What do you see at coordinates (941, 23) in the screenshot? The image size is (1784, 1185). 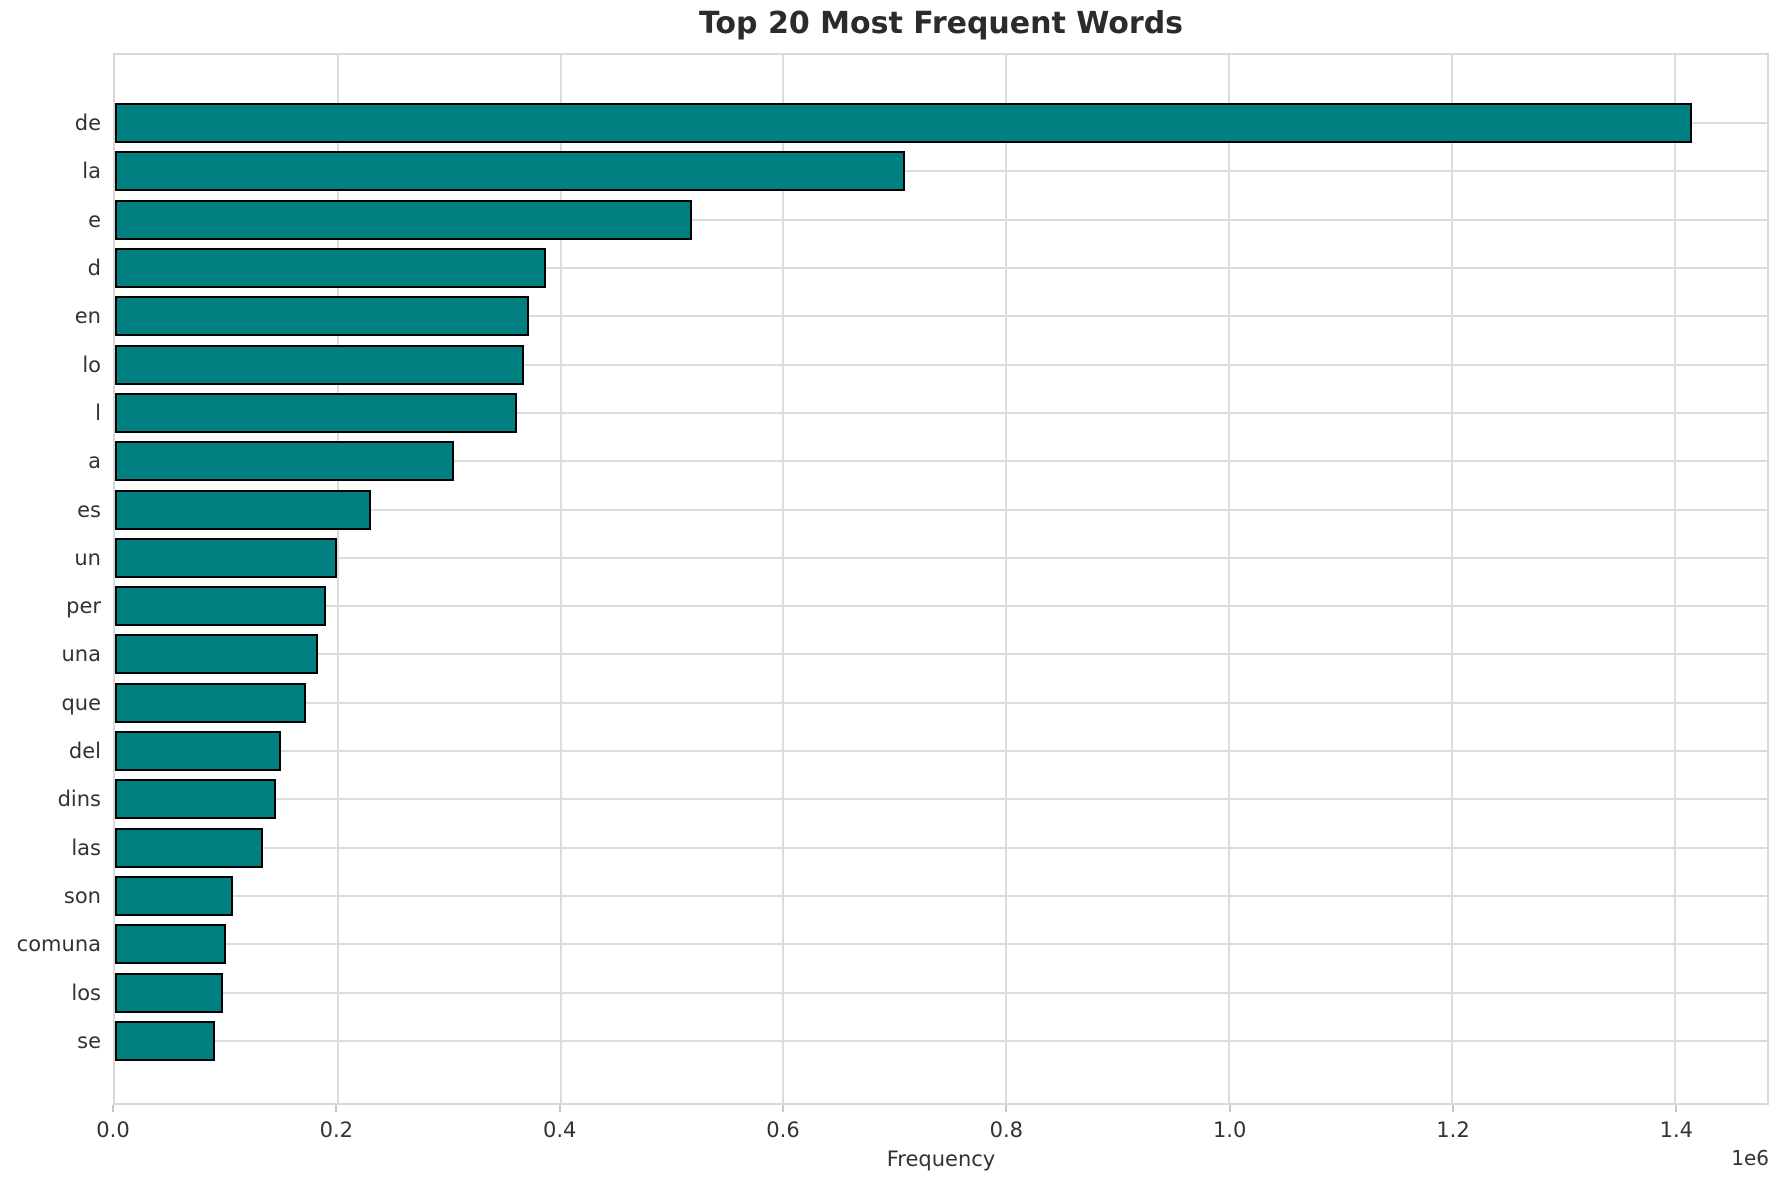 I see `chart-title: Top 20 Most Frequent Words` at bounding box center [941, 23].